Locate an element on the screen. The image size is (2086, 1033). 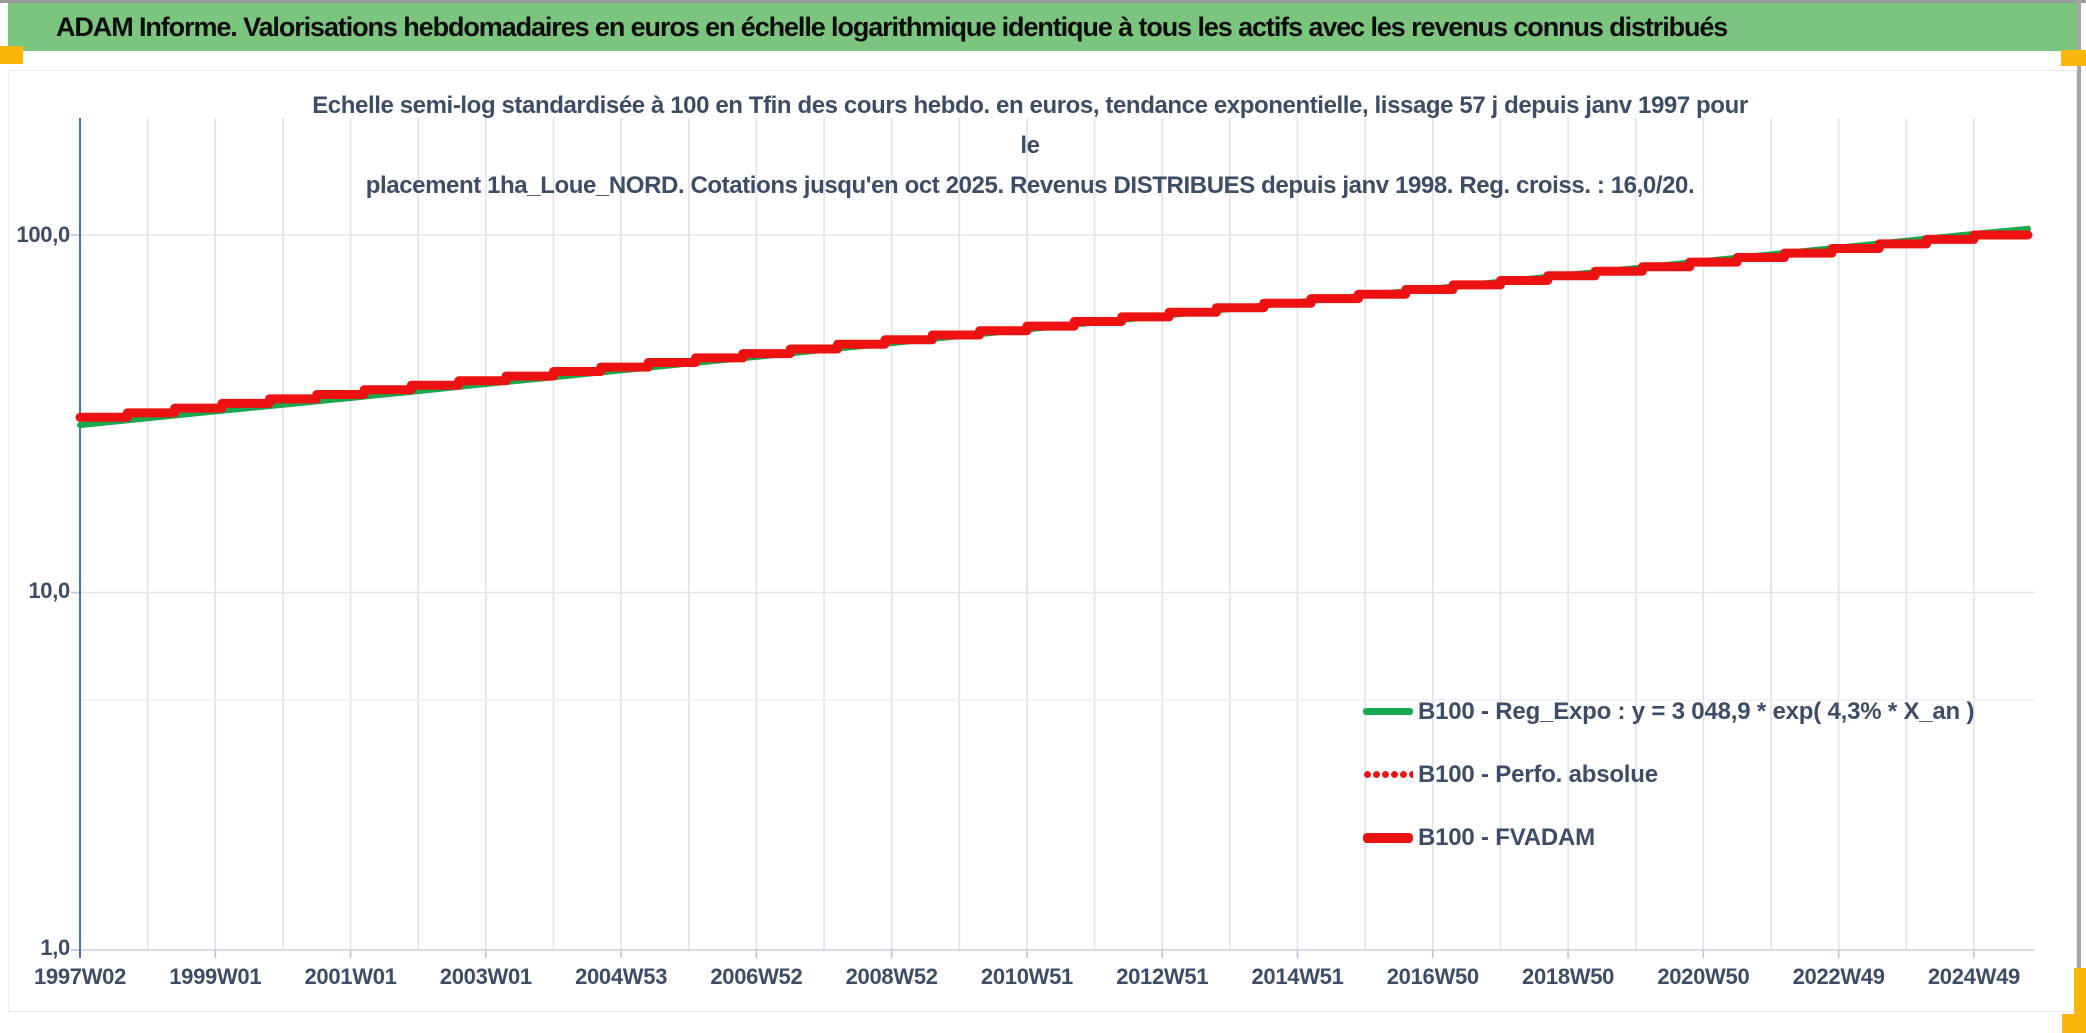
x-axis-label: 2016W50 is located at coordinates (1432, 976).